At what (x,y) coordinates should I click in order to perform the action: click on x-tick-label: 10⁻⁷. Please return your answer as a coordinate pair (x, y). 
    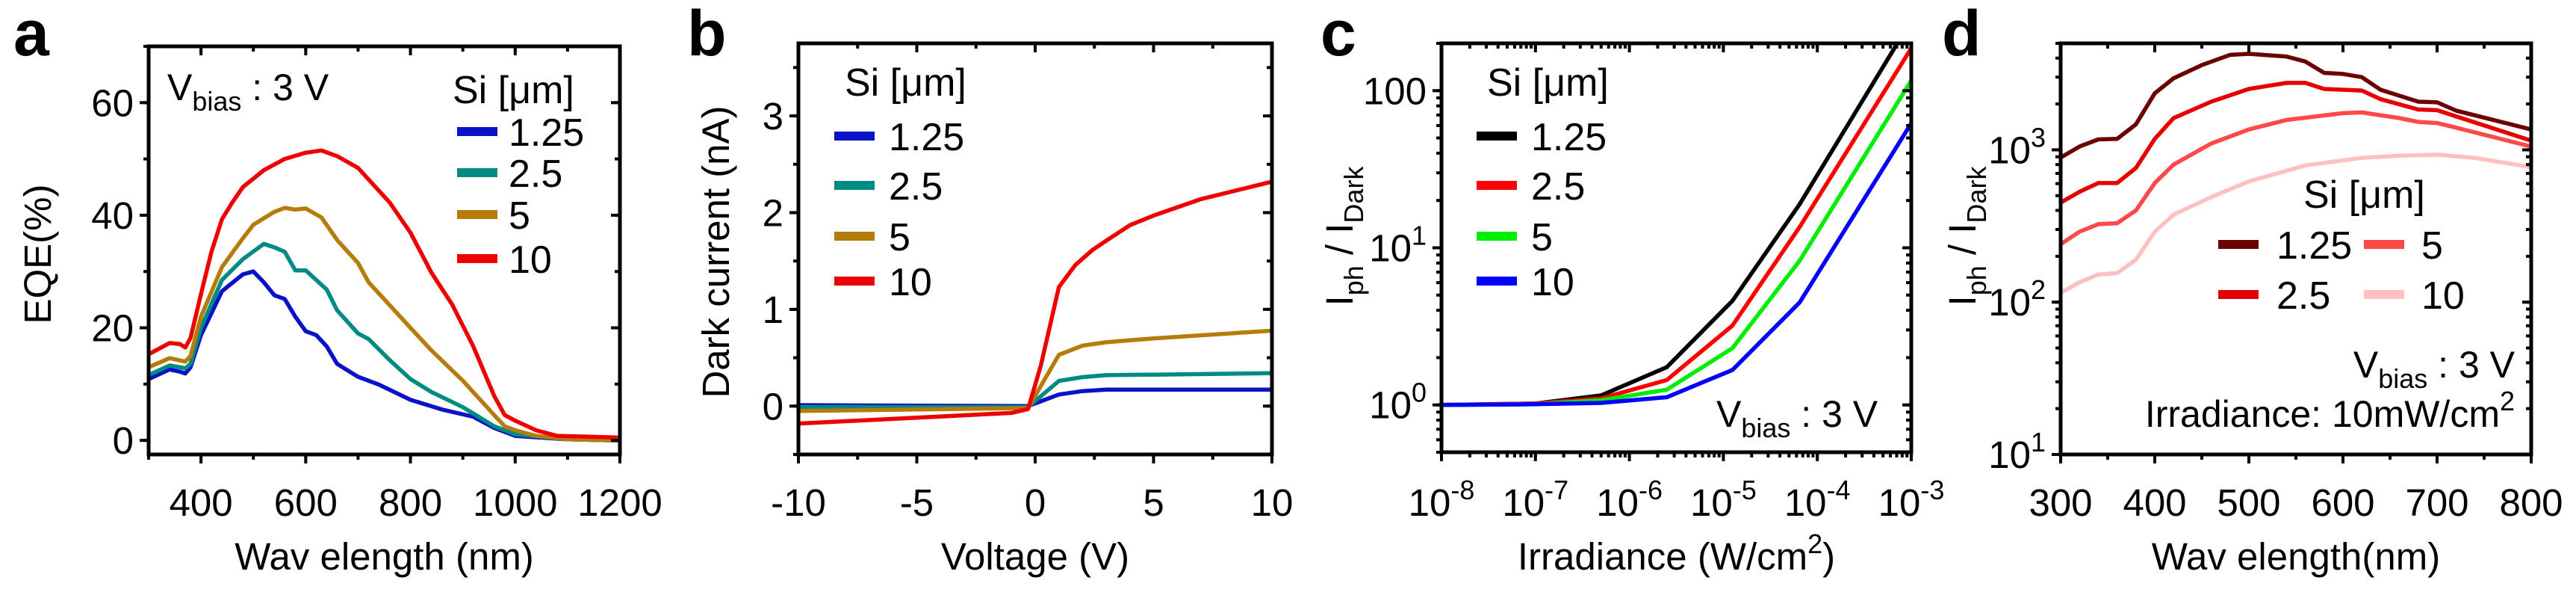
    Looking at the image, I should click on (1535, 499).